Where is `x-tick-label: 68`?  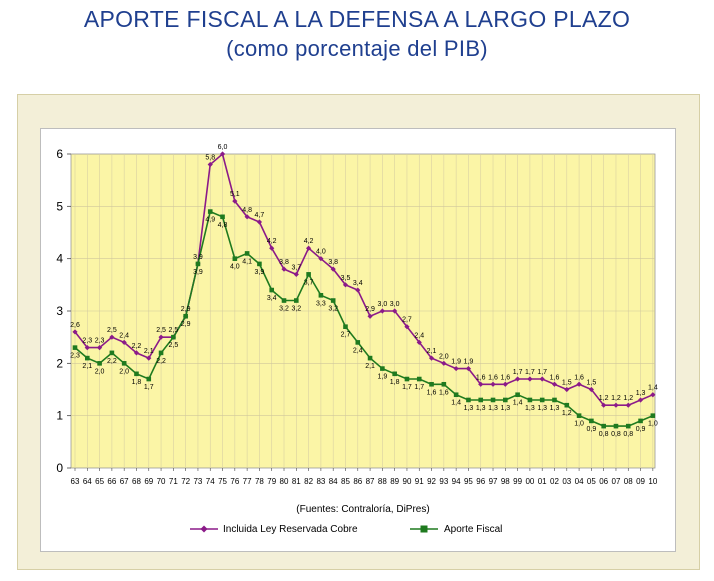 x-tick-label: 68 is located at coordinates (136, 481).